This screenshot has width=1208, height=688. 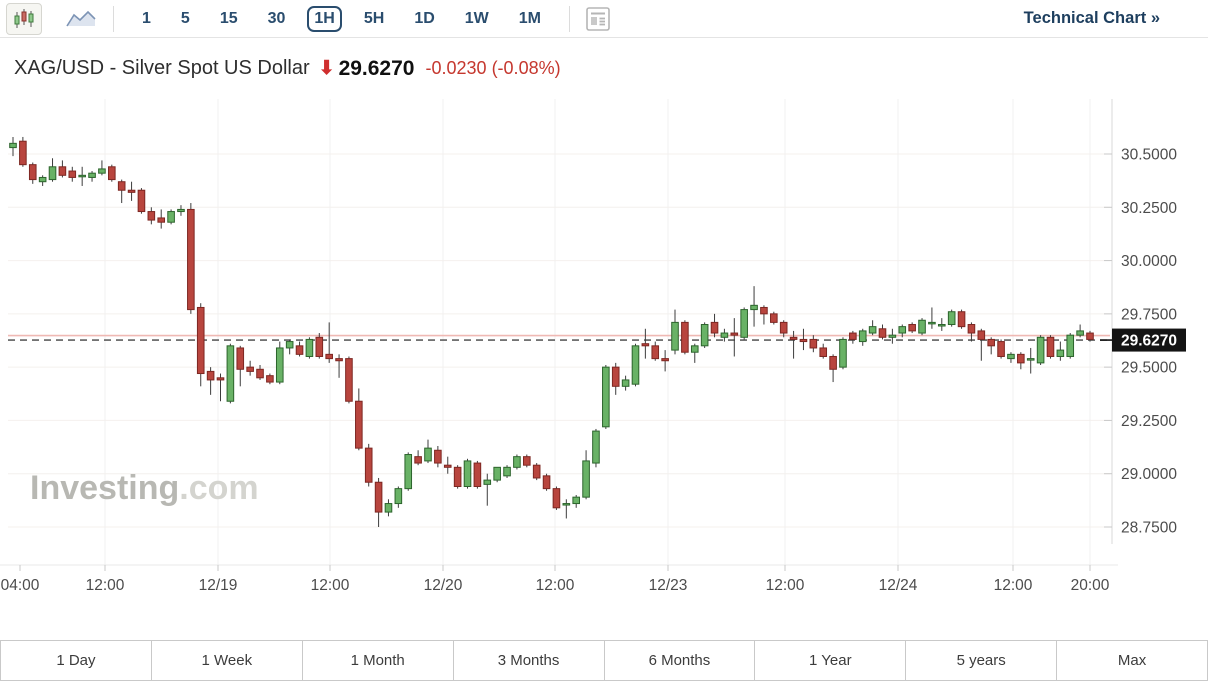 What do you see at coordinates (1149, 261) in the screenshot?
I see `svg-text: 30.0000` at bounding box center [1149, 261].